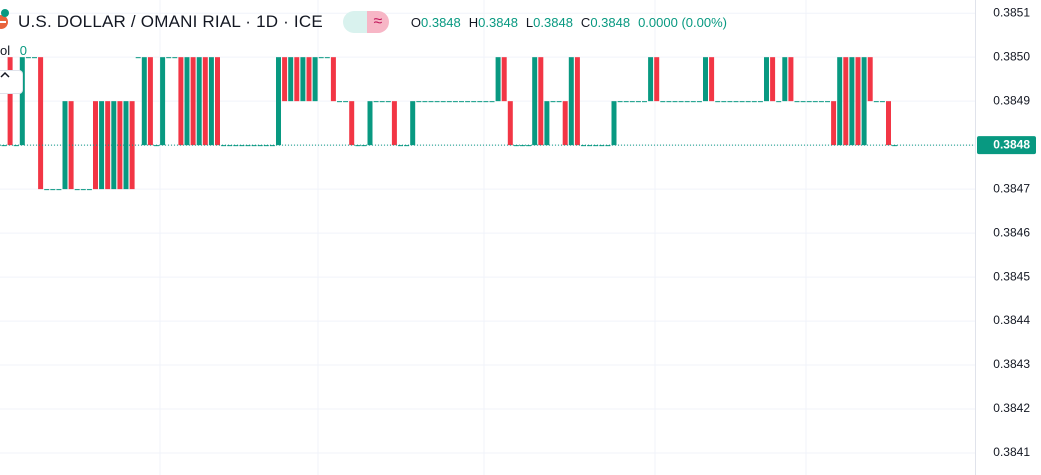 This screenshot has height=475, width=1041. Describe the element at coordinates (11, 82) in the screenshot. I see `collapse-button` at that location.